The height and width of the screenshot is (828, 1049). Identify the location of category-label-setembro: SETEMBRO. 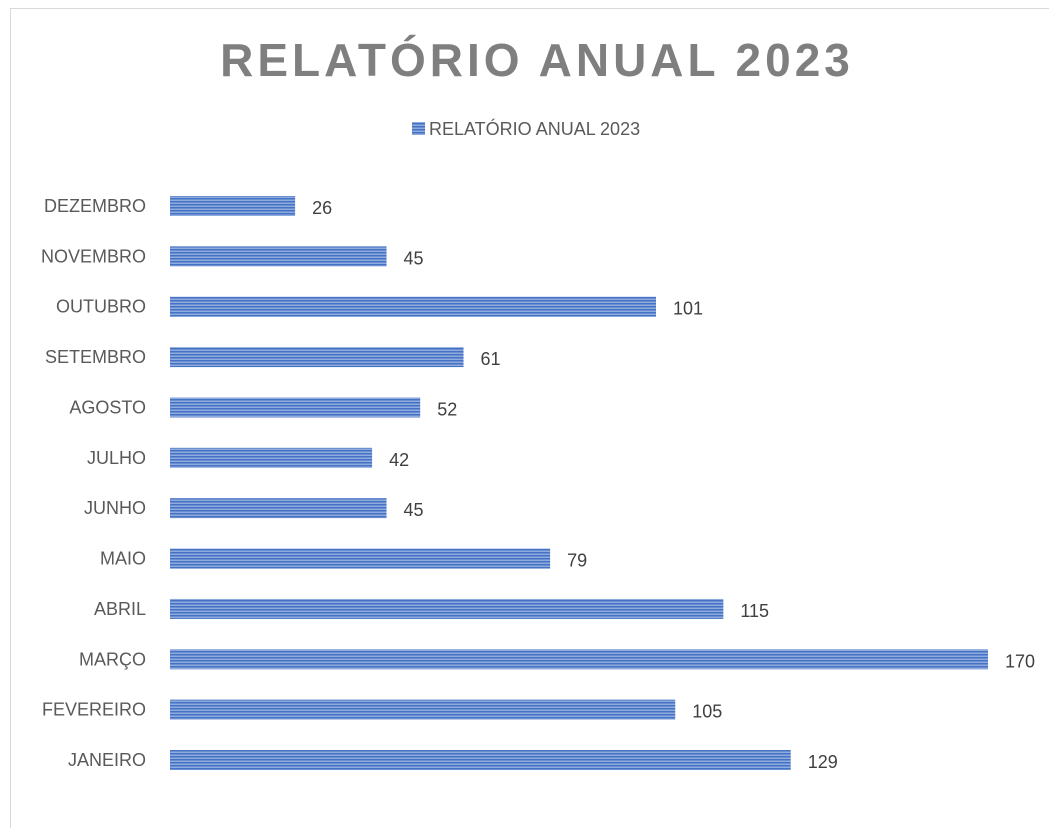
(95, 357).